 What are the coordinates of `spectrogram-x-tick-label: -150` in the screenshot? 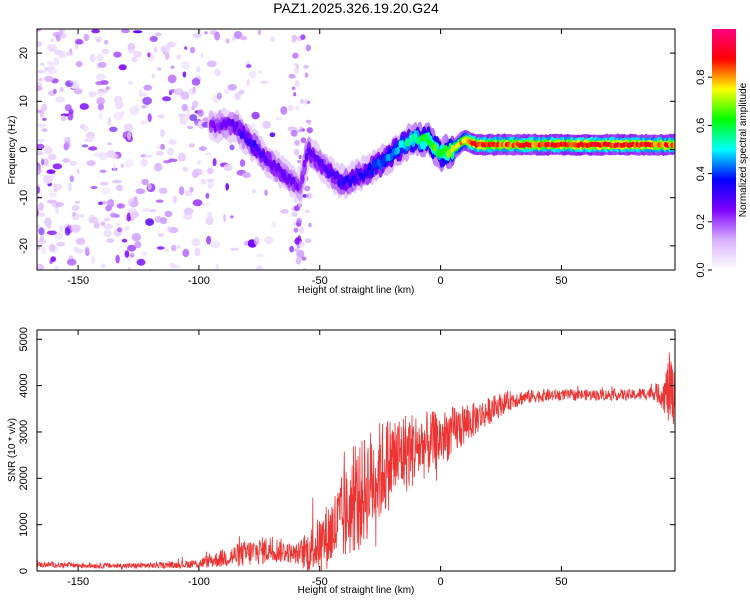 It's located at (78, 281).